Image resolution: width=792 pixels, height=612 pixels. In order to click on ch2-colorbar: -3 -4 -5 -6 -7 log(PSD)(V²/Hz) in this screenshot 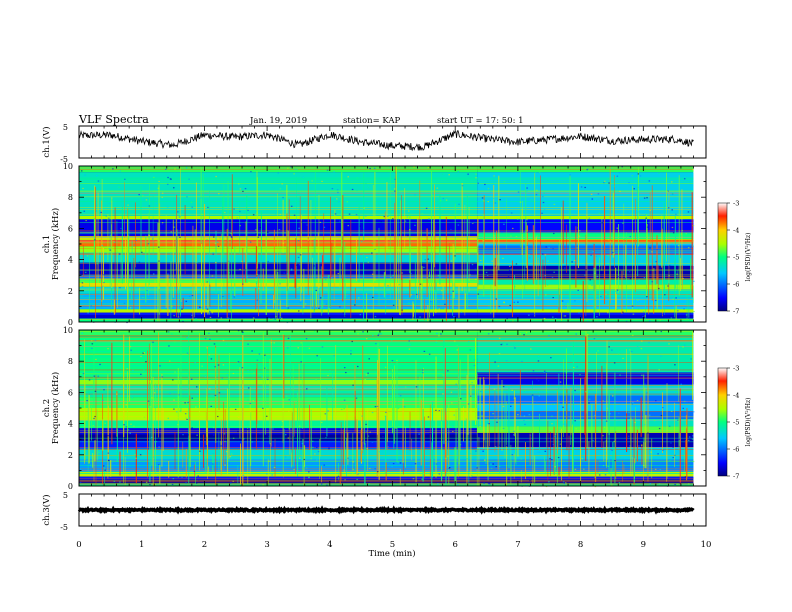, I will do `click(734, 423)`.